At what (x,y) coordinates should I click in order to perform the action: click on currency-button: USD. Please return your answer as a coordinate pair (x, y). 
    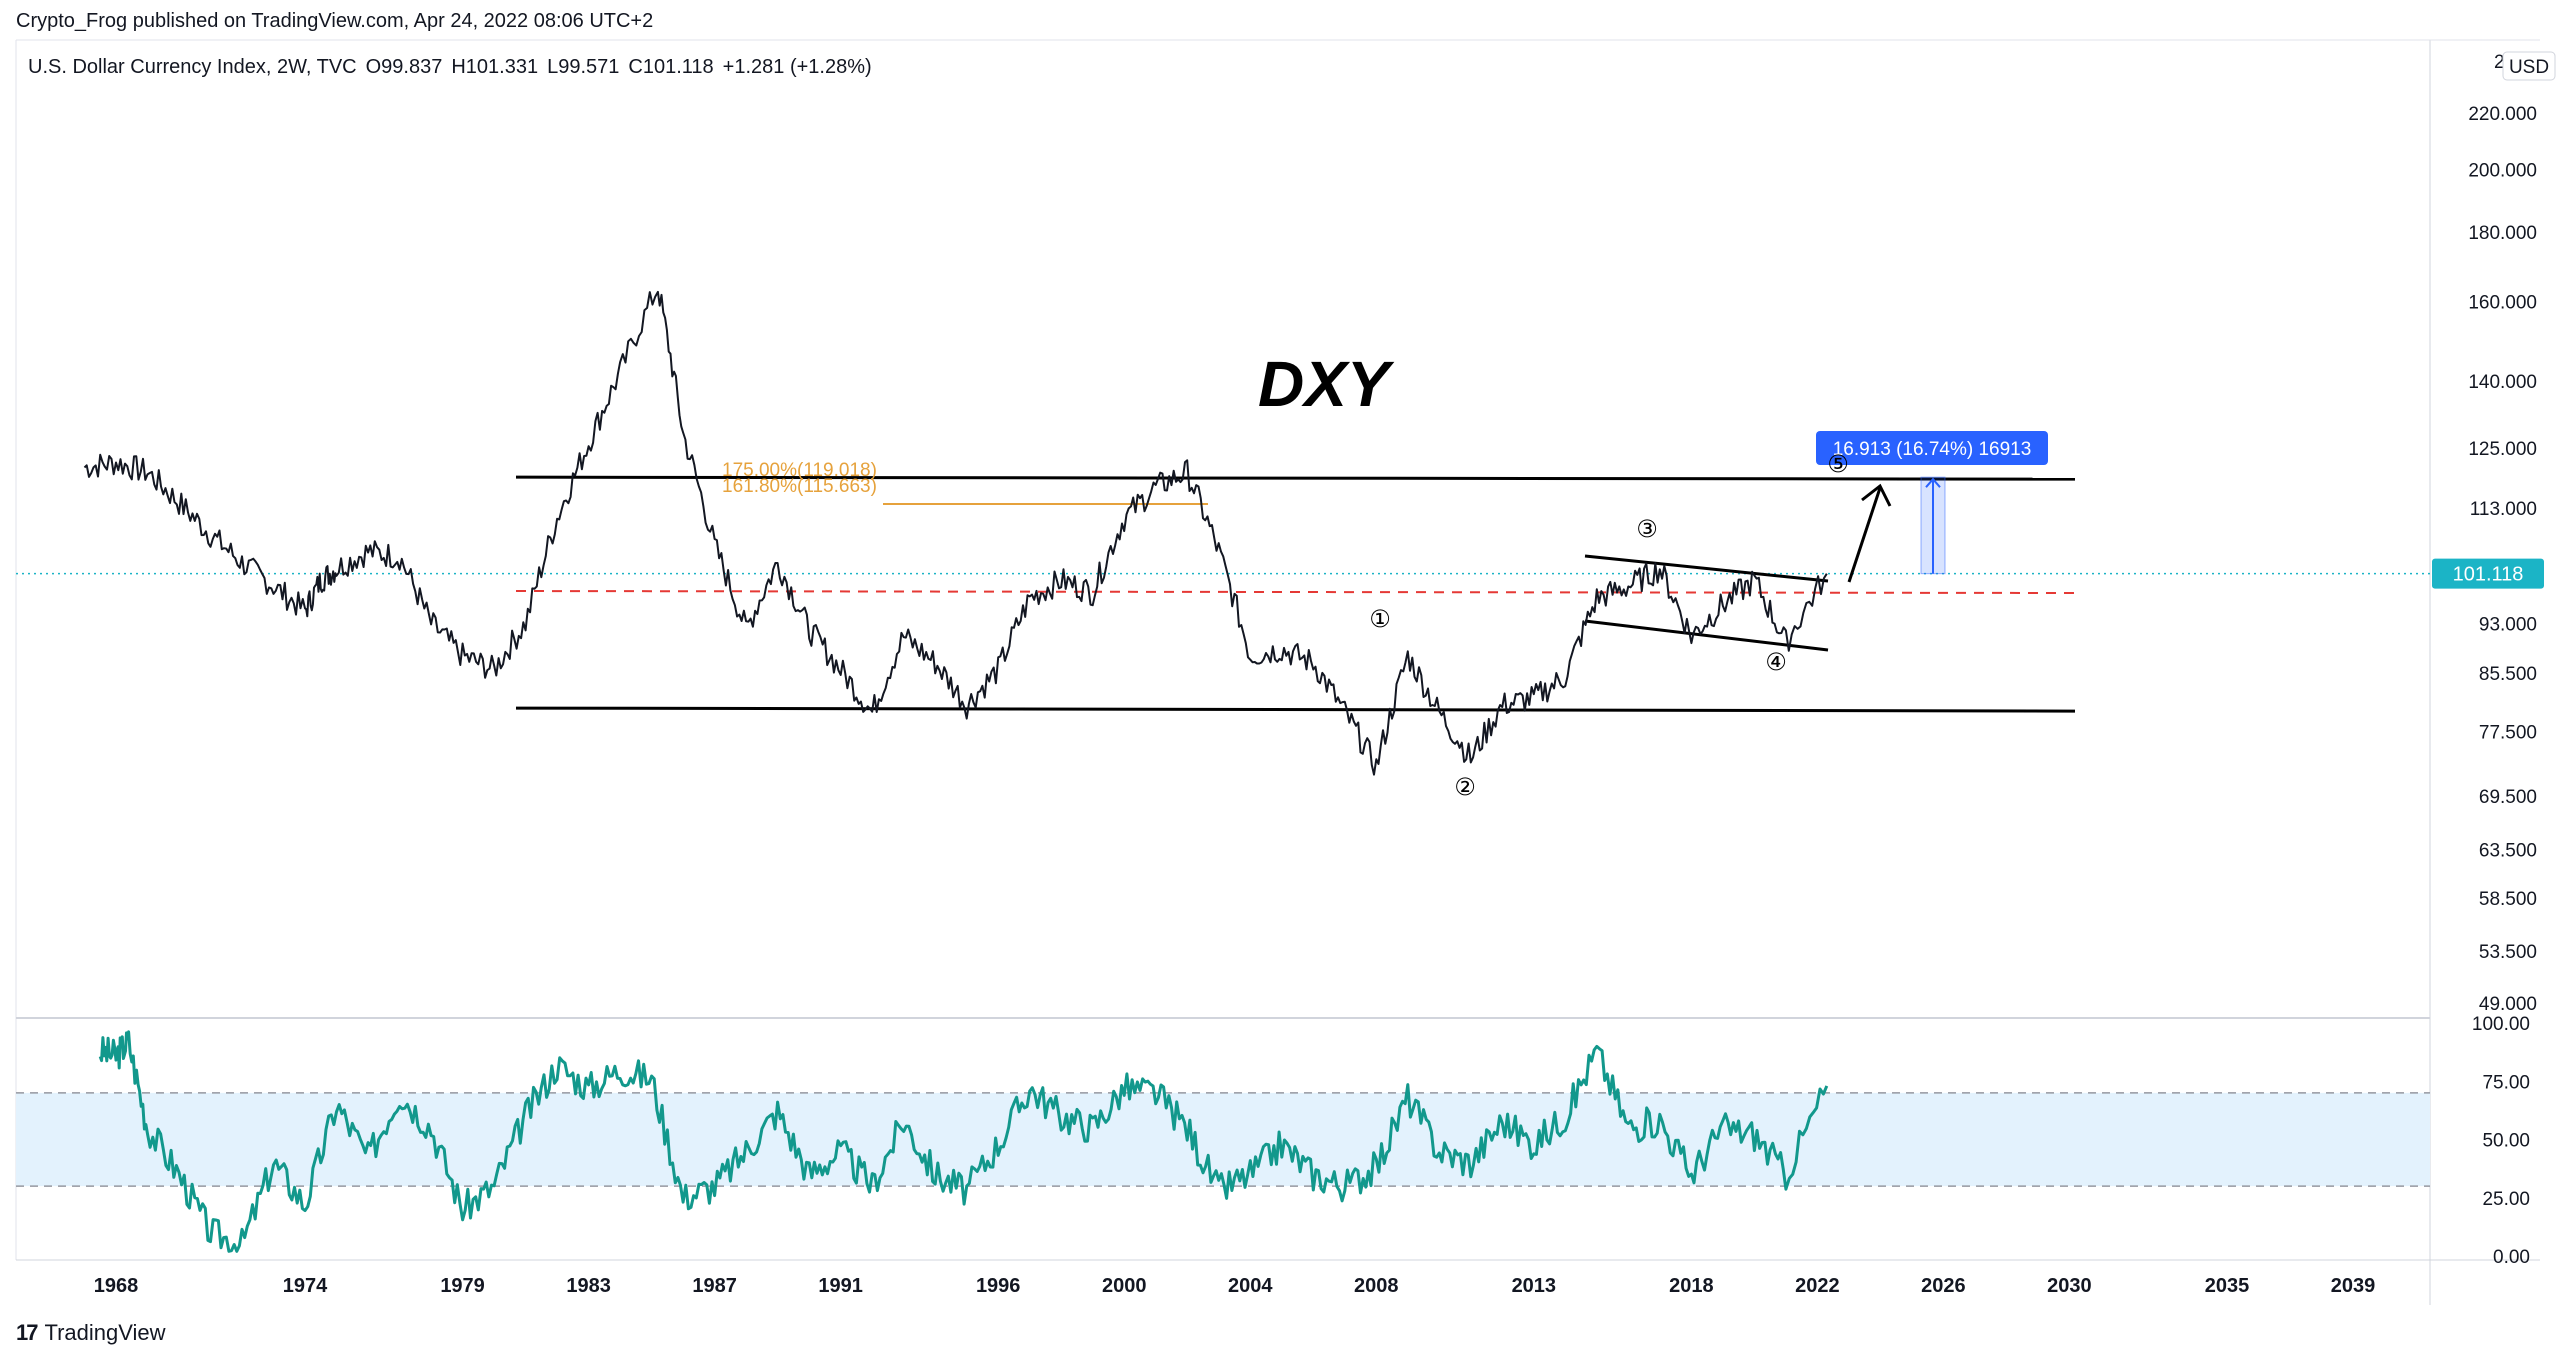
    Looking at the image, I should click on (2529, 66).